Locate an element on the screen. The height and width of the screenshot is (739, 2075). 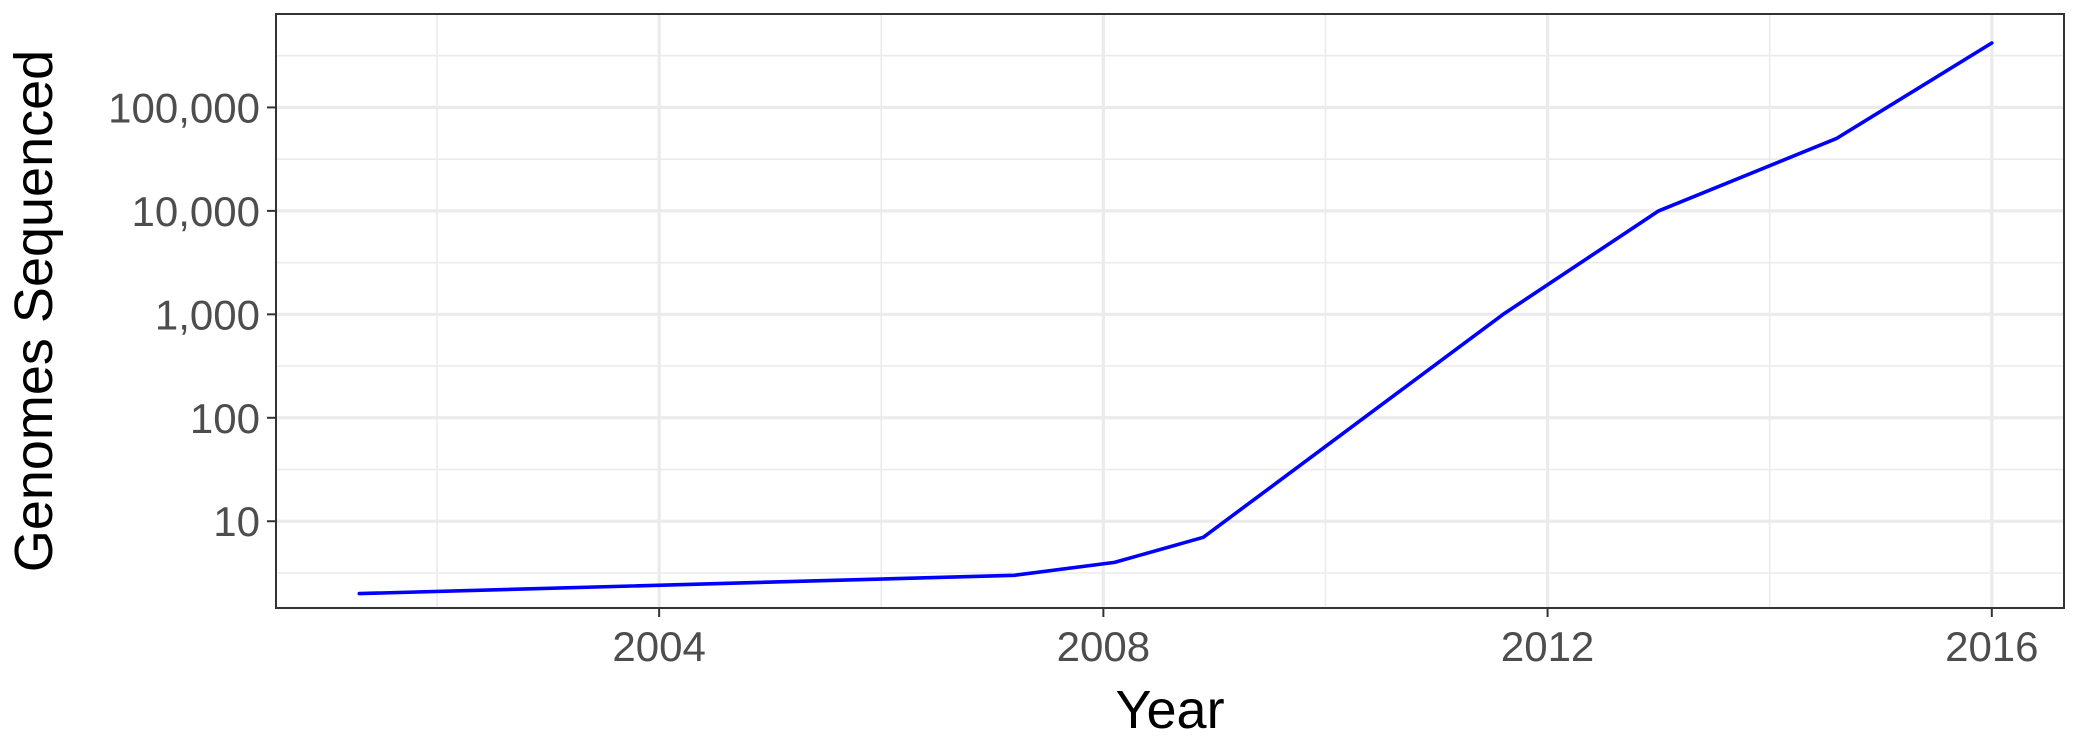
x-axis-title: Year is located at coordinates (1169, 709).